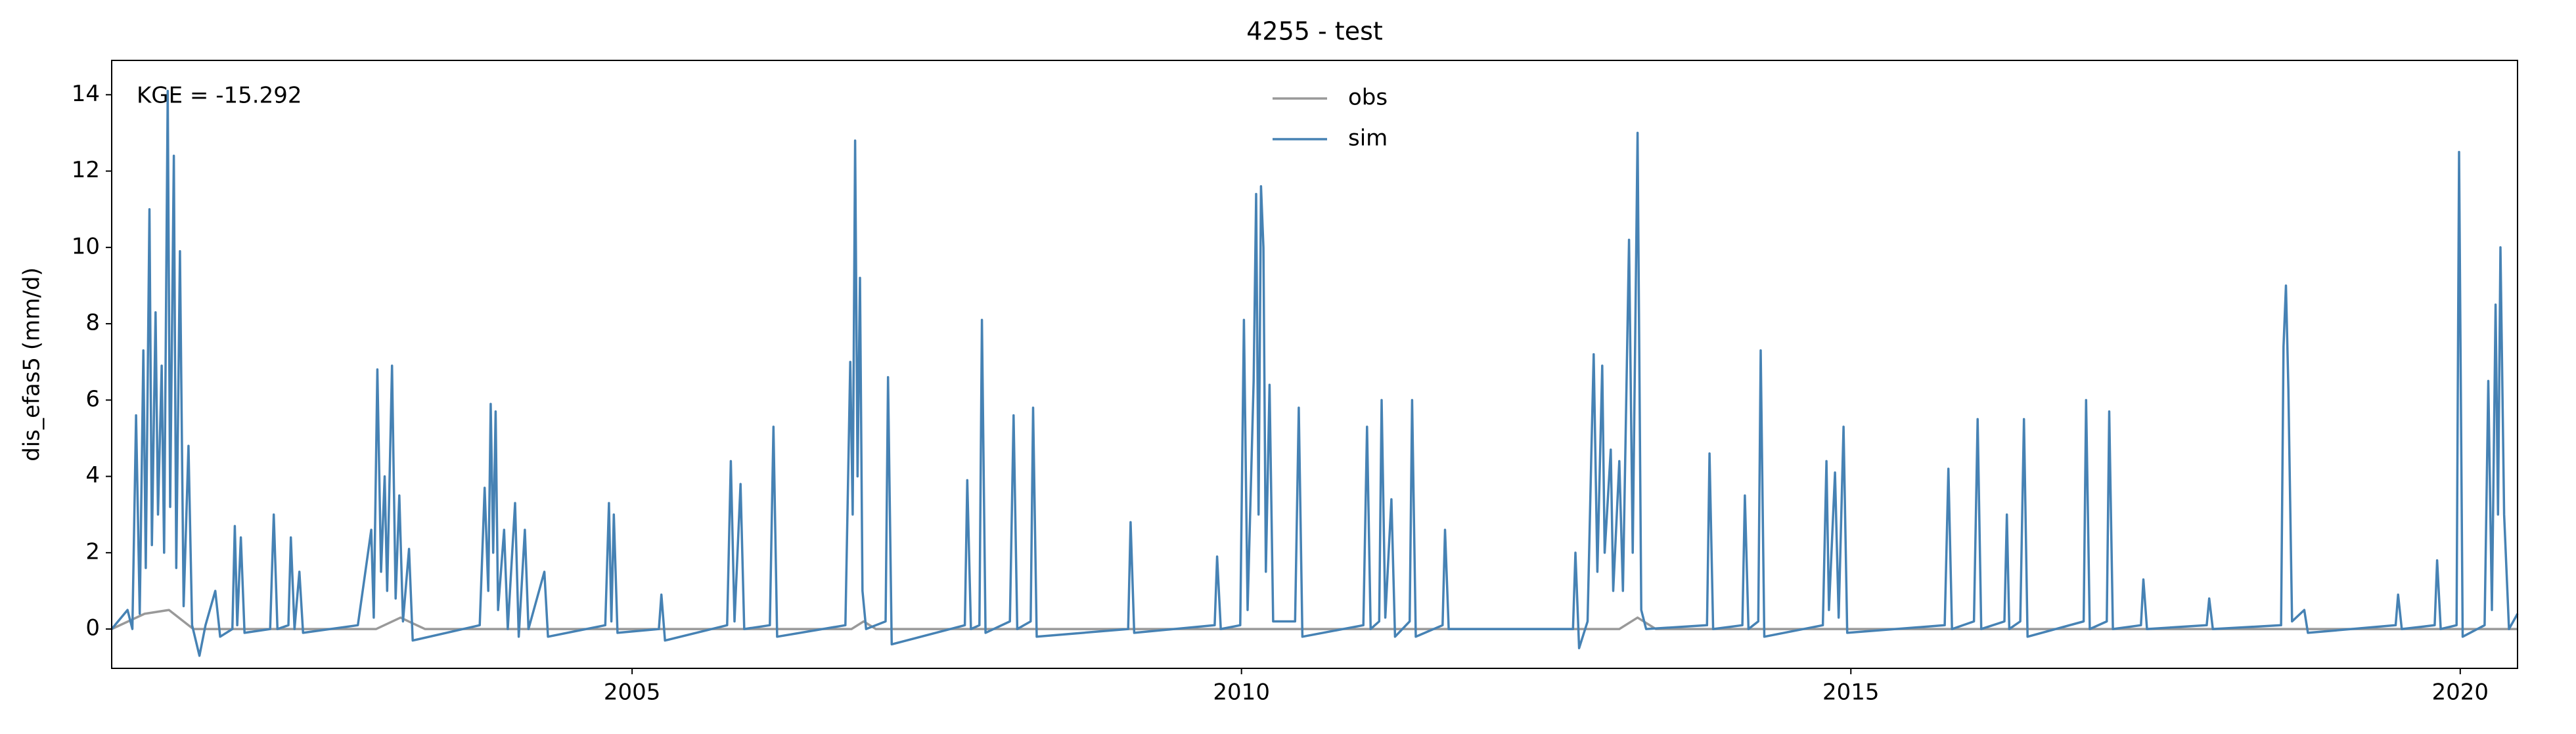 This screenshot has width=2576, height=734. What do you see at coordinates (1314, 31) in the screenshot?
I see `chart-title: 4255 - test` at bounding box center [1314, 31].